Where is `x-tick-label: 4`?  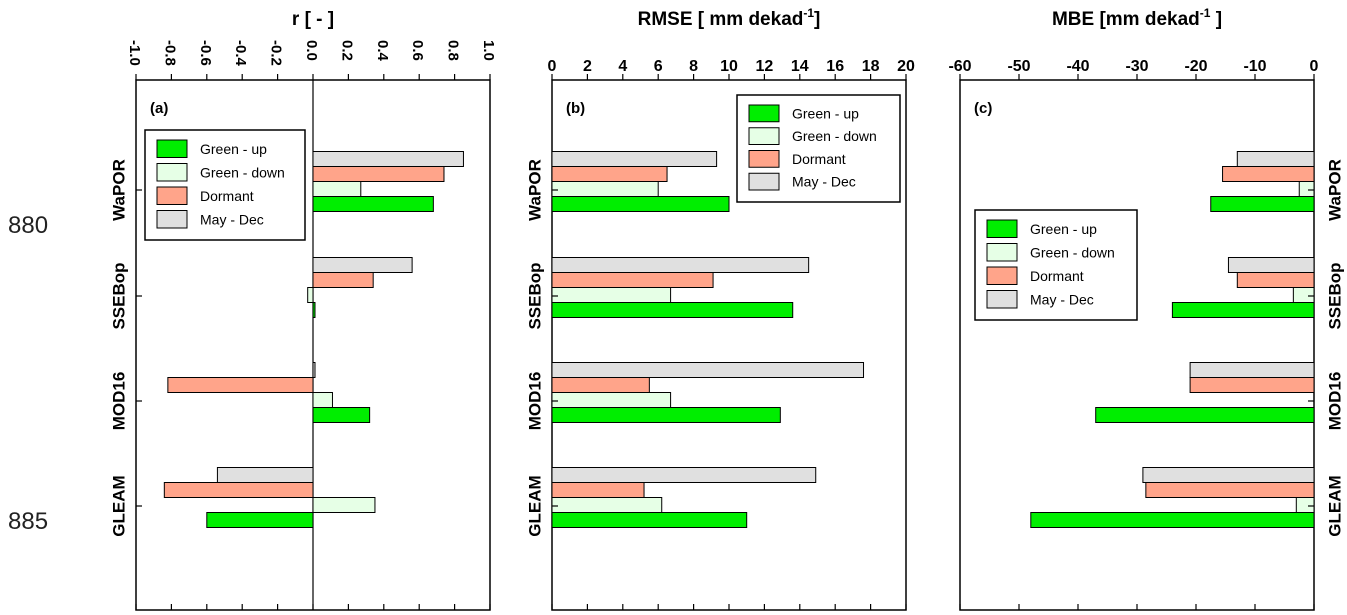 x-tick-label: 4 is located at coordinates (622, 66).